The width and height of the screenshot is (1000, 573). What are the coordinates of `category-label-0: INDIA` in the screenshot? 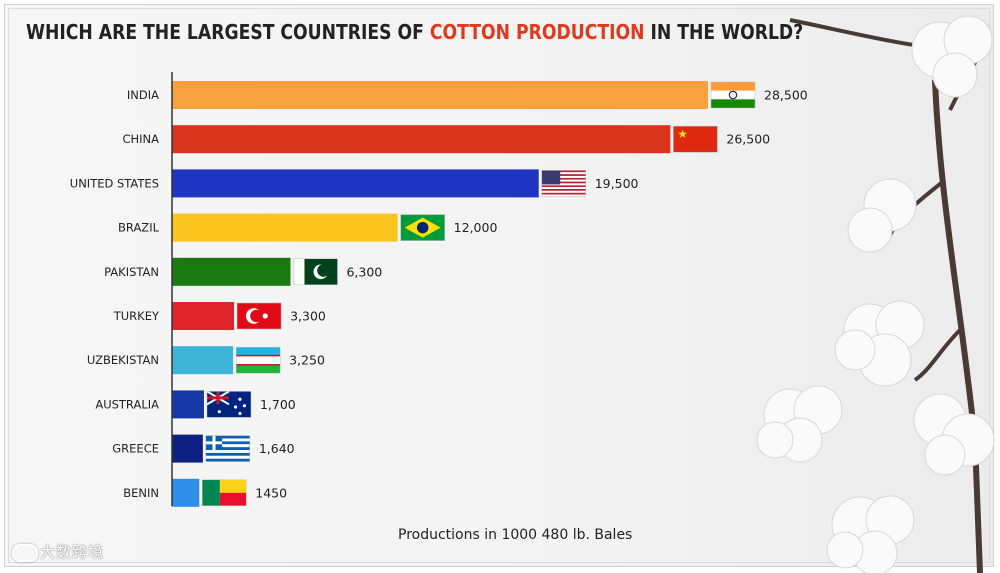 It's located at (143, 95).